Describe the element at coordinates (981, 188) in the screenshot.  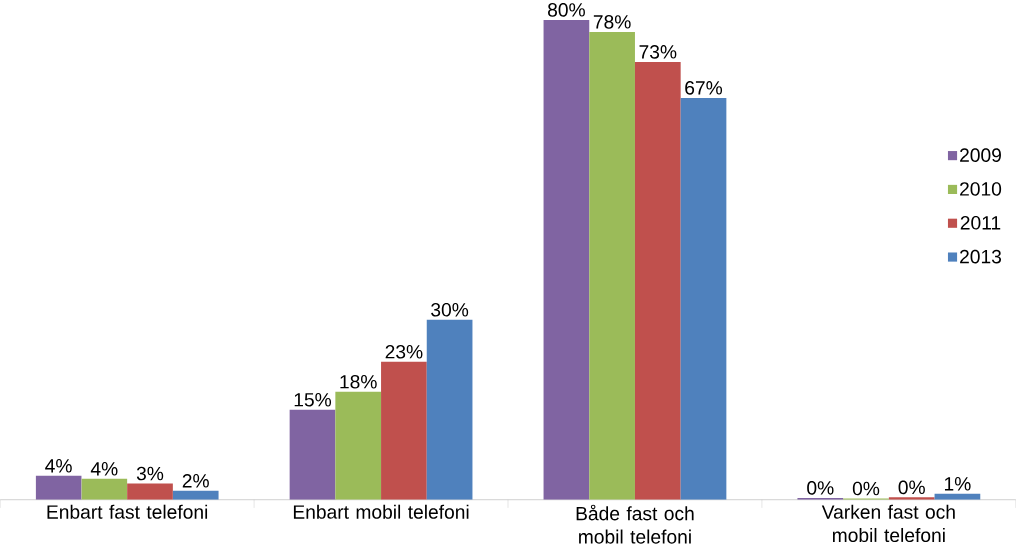
I see `legend-label: 2010` at that location.